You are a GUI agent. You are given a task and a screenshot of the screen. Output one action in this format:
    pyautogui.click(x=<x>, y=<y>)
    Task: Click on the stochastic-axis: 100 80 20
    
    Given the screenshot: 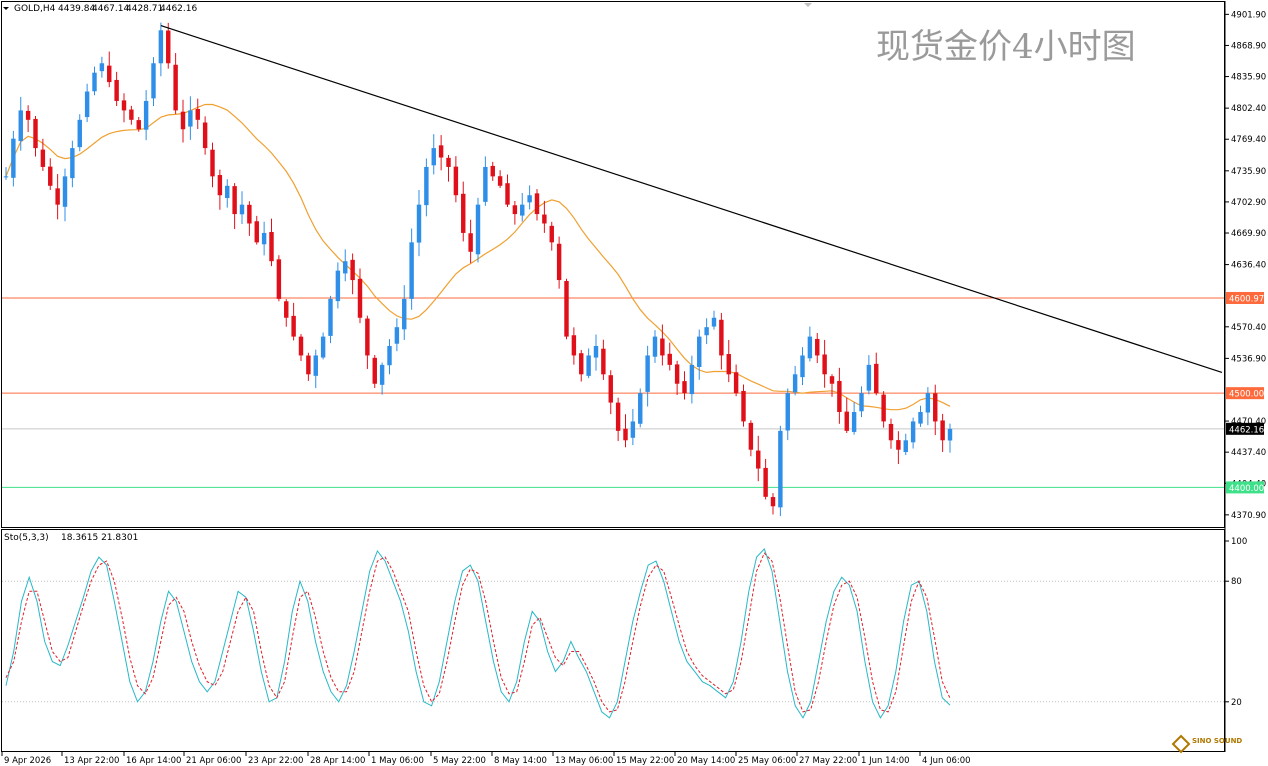 What is the action you would take?
    pyautogui.click(x=1236, y=622)
    